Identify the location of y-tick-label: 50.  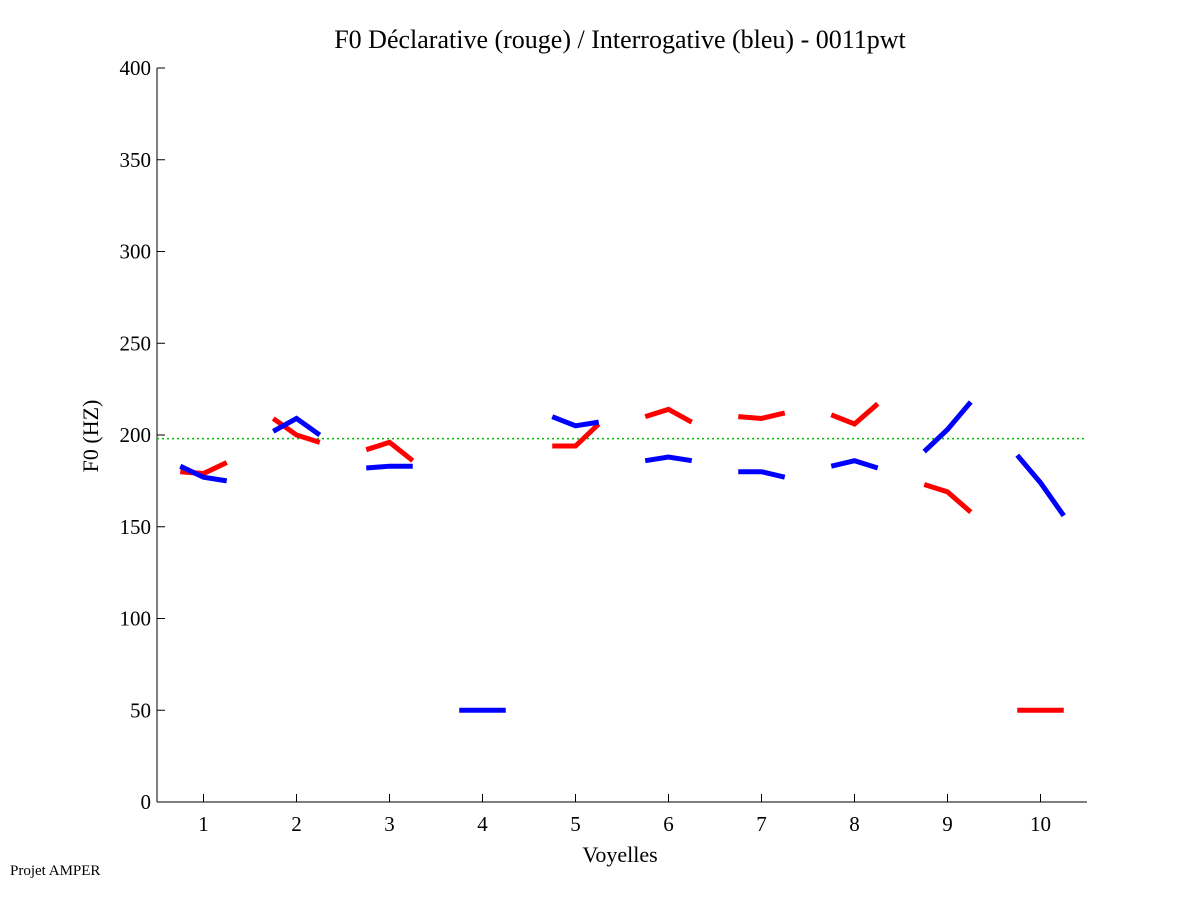
(140, 710).